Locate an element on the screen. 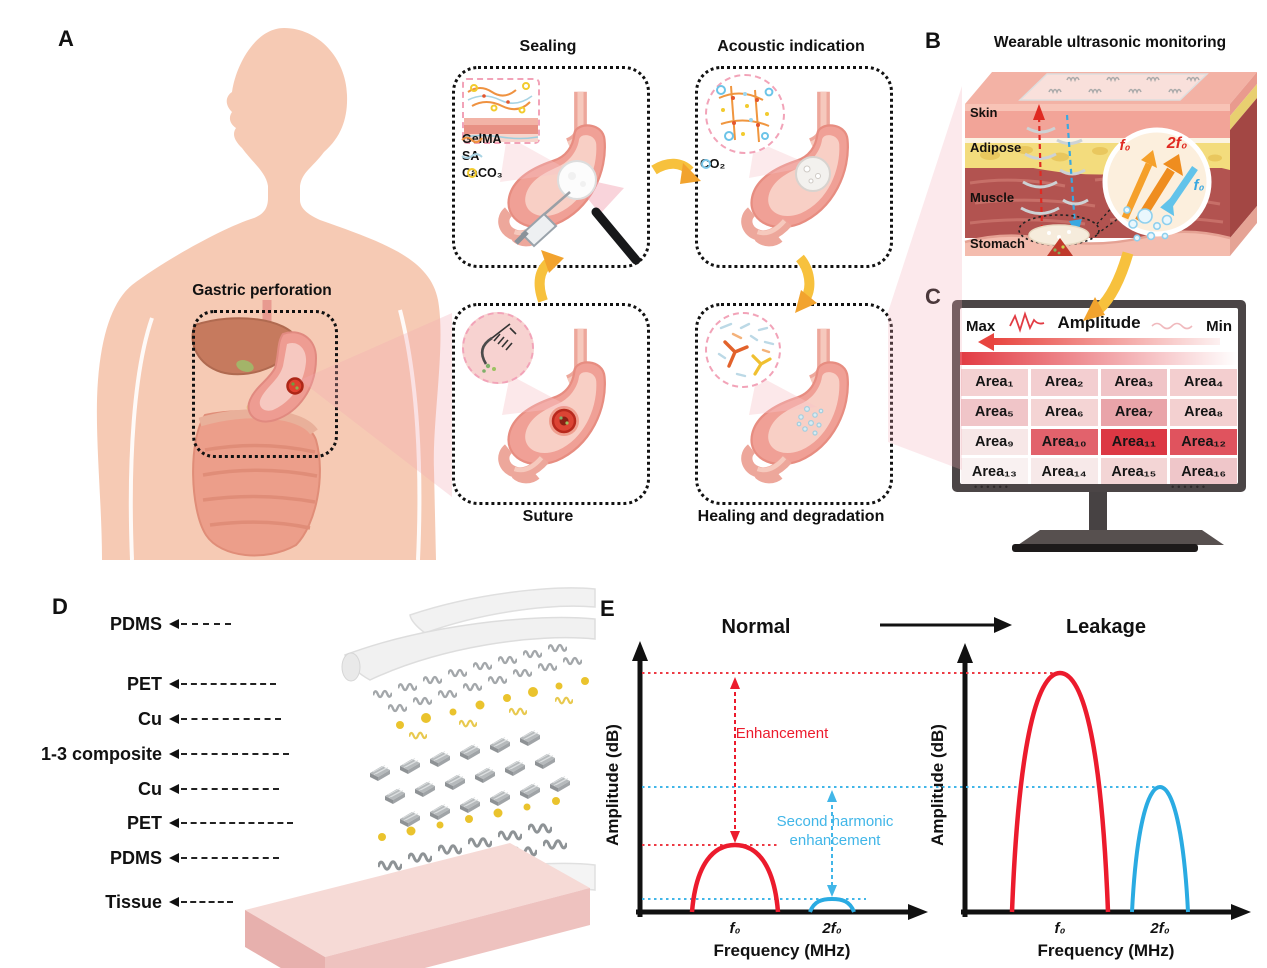  normal-f0-tick: f₀ is located at coordinates (735, 928).